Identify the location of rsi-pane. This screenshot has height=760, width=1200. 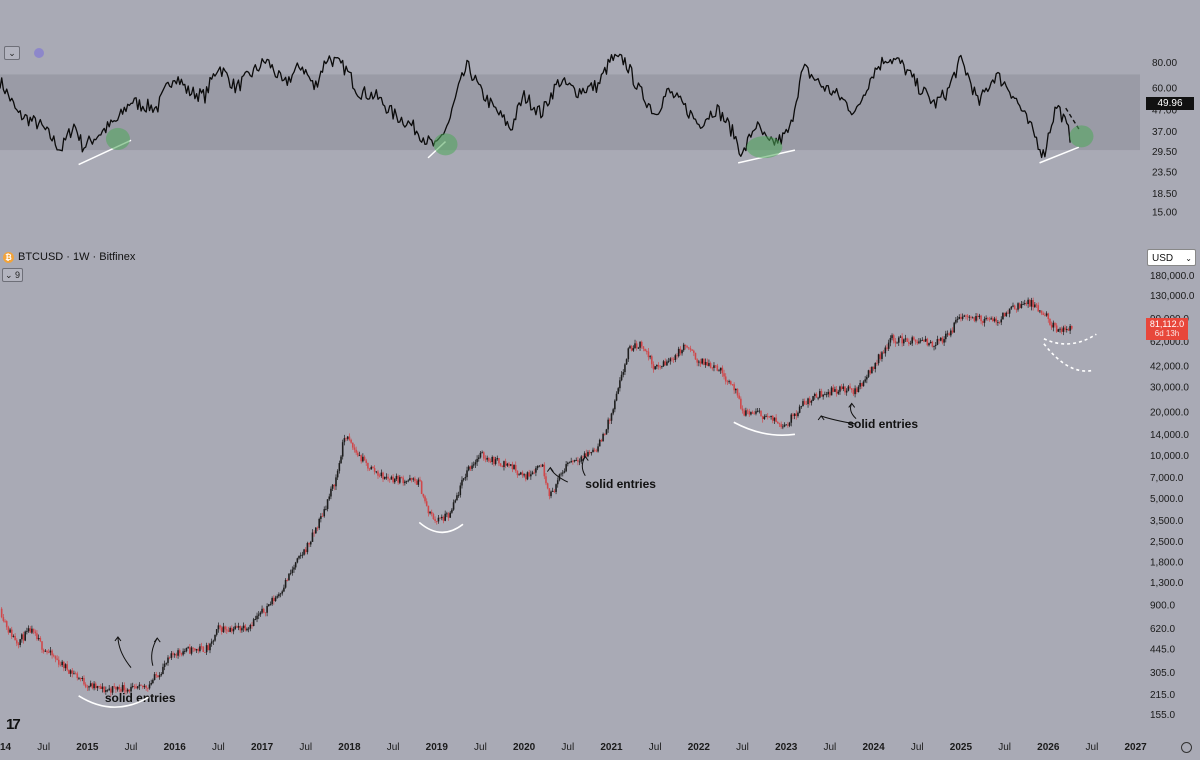
(570, 109).